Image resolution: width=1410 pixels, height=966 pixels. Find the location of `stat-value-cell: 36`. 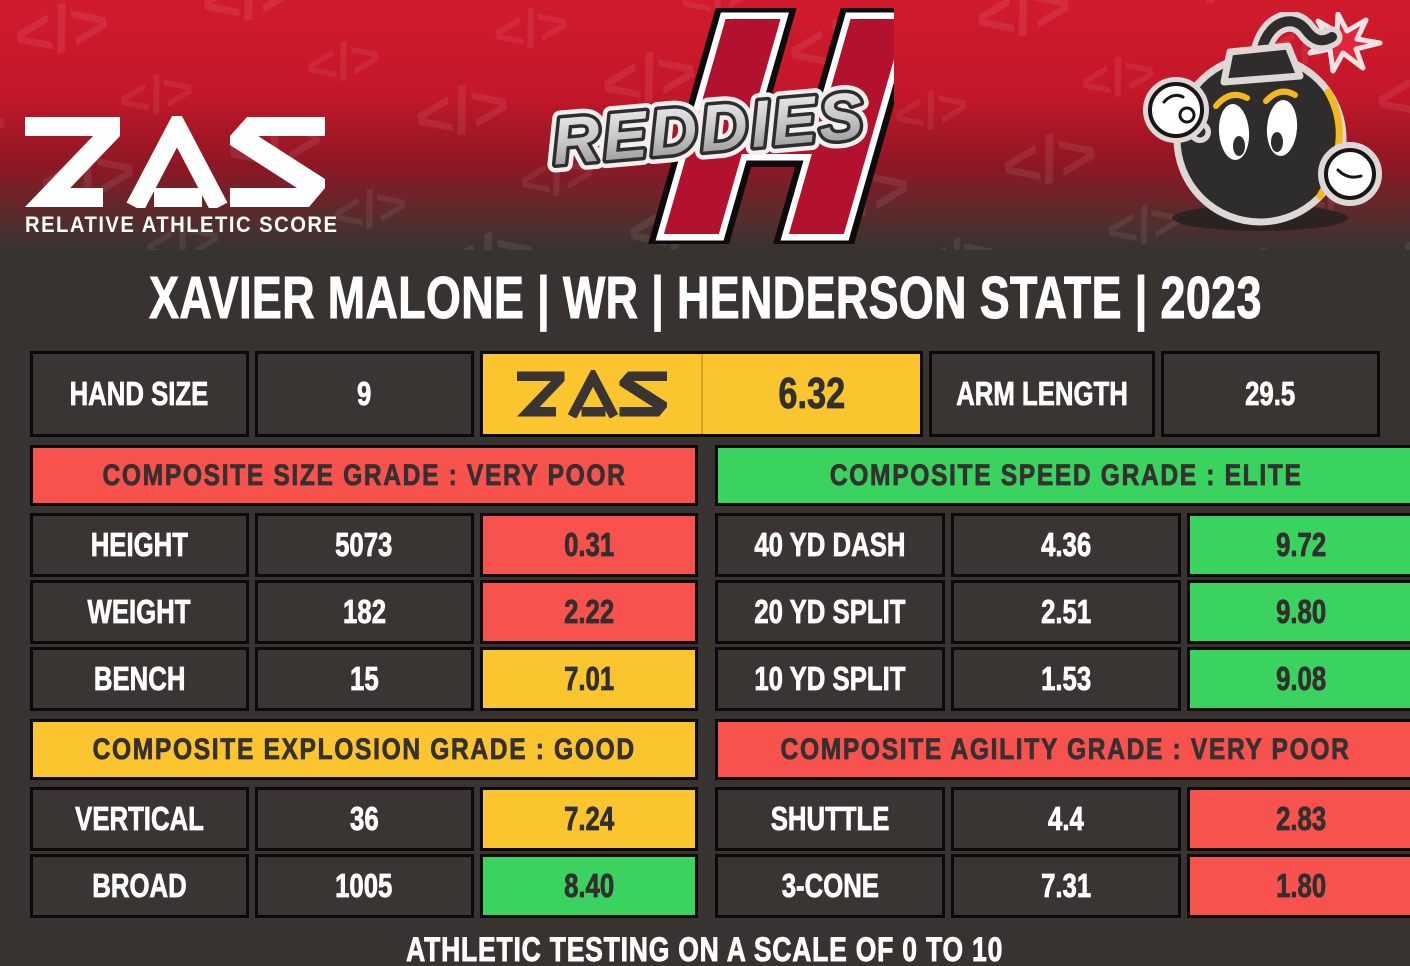

stat-value-cell: 36 is located at coordinates (364, 819).